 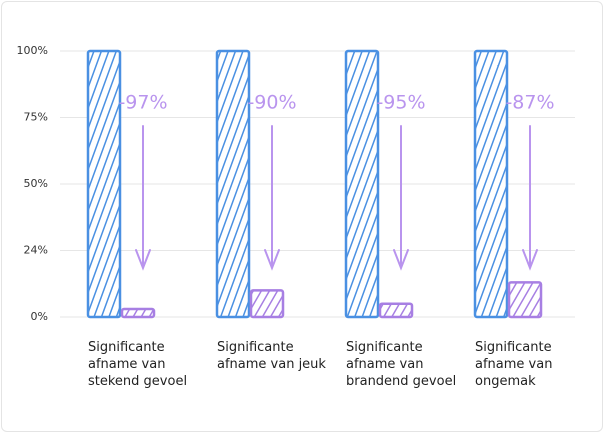 What do you see at coordinates (36, 250) in the screenshot?
I see `y-tick-label: 24%` at bounding box center [36, 250].